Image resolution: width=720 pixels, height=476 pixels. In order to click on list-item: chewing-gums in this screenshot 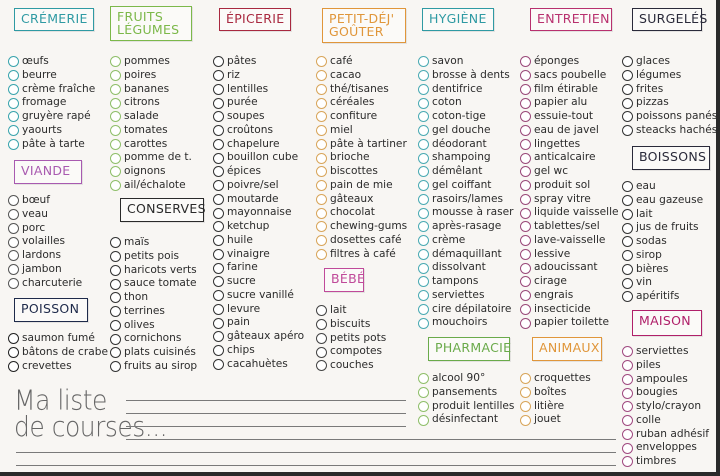, I will do `click(361, 227)`.